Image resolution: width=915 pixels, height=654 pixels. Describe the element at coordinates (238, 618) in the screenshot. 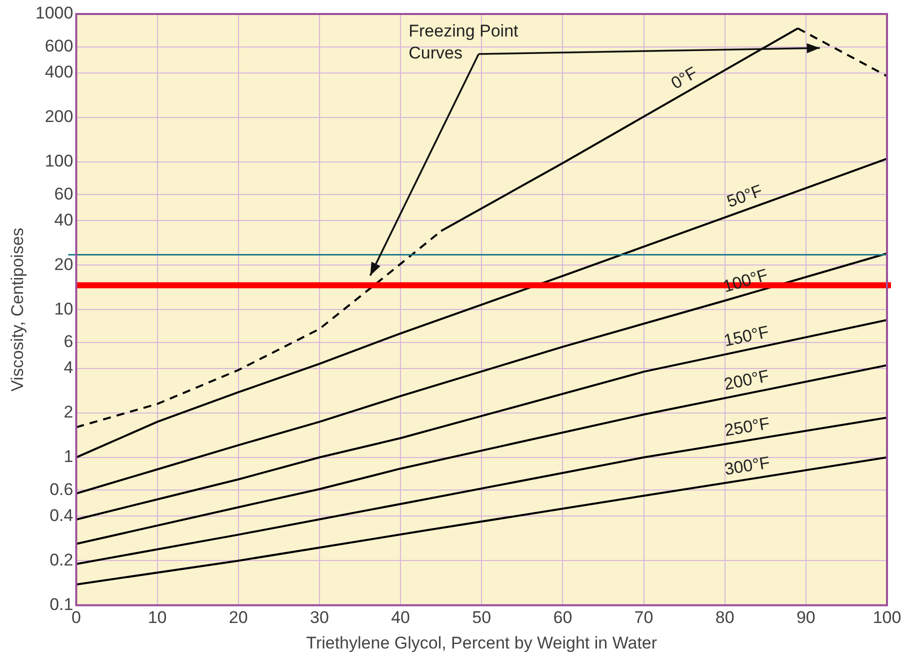

I see `x-tick-label: 20` at that location.